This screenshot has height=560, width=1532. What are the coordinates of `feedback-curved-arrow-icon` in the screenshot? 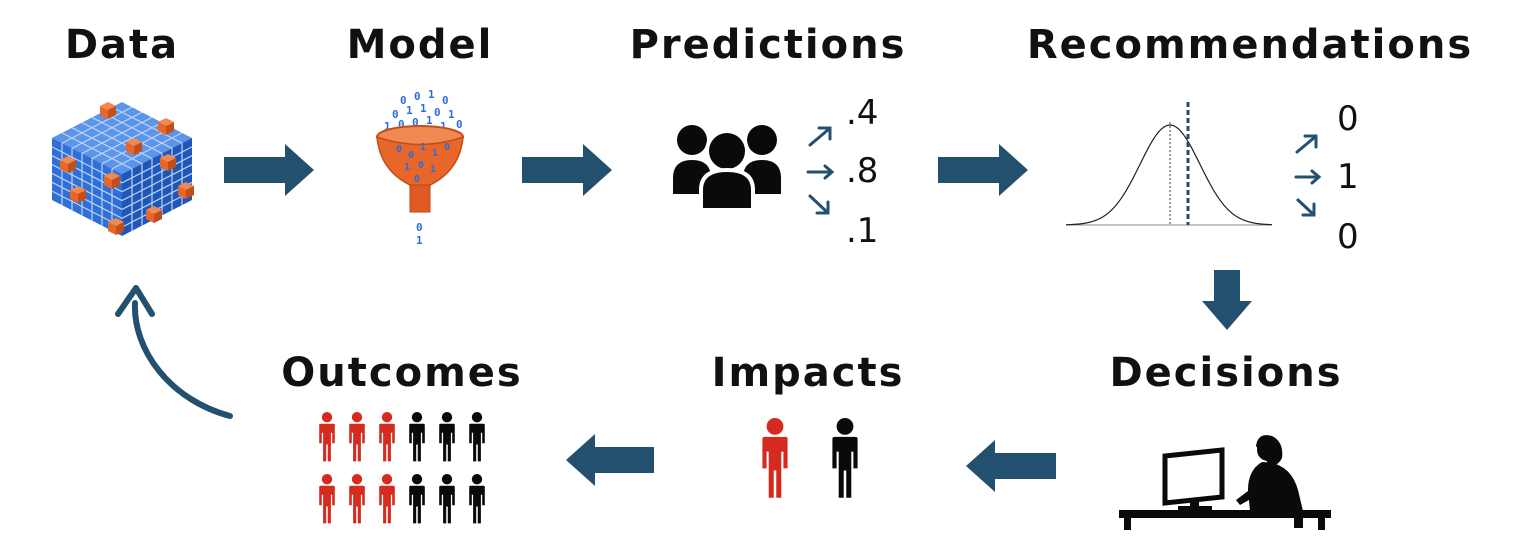 It's located at (174, 352).